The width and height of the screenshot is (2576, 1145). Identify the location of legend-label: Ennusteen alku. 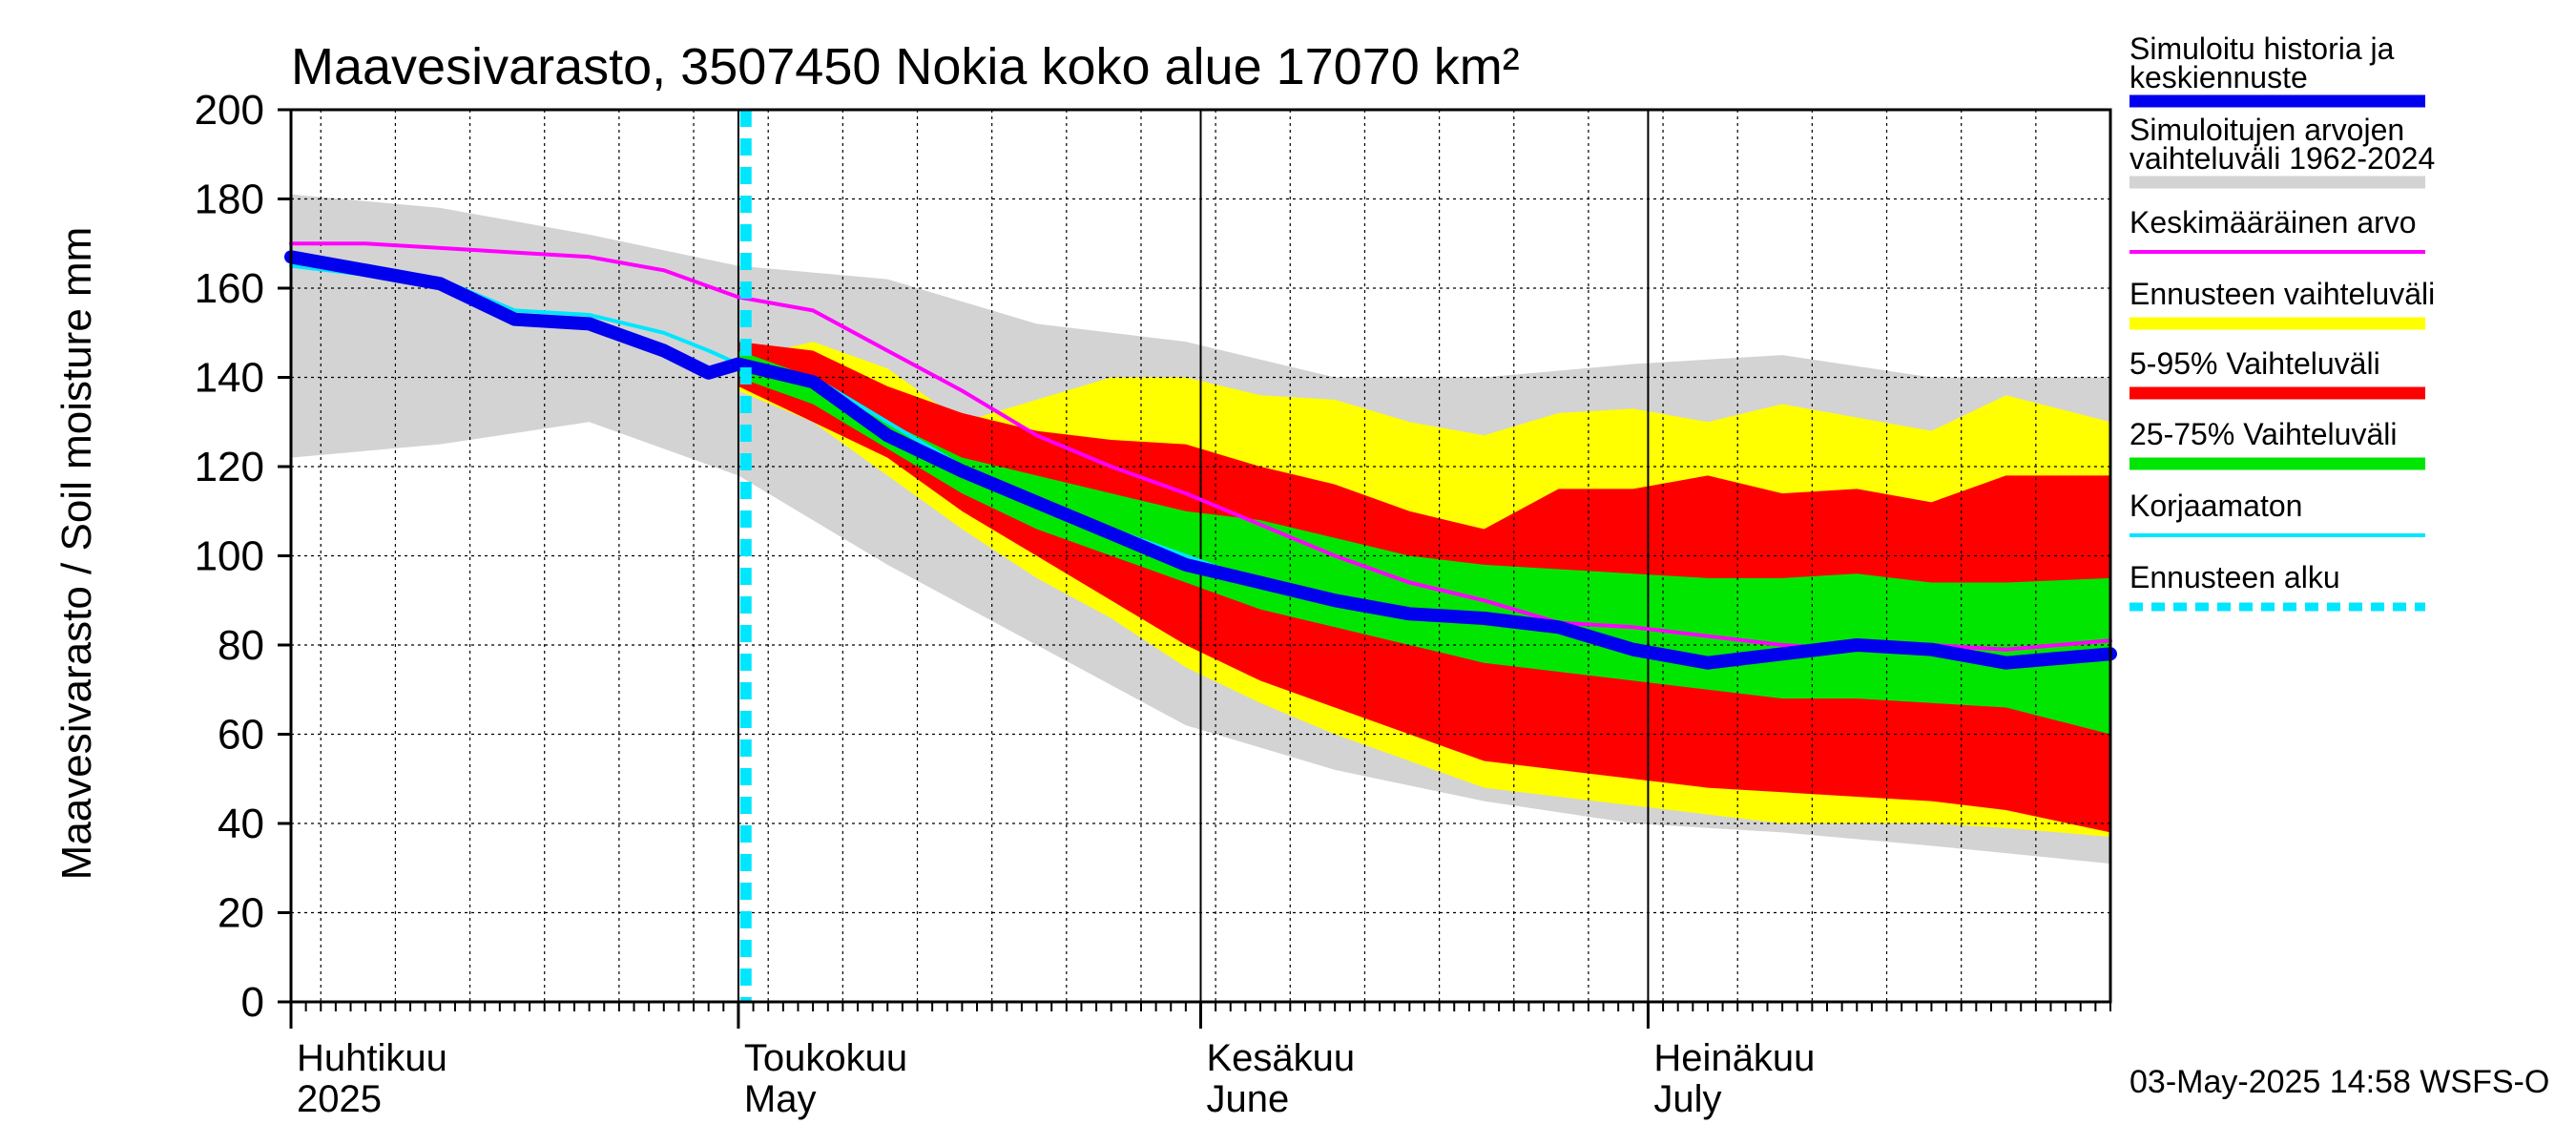
(2234, 577).